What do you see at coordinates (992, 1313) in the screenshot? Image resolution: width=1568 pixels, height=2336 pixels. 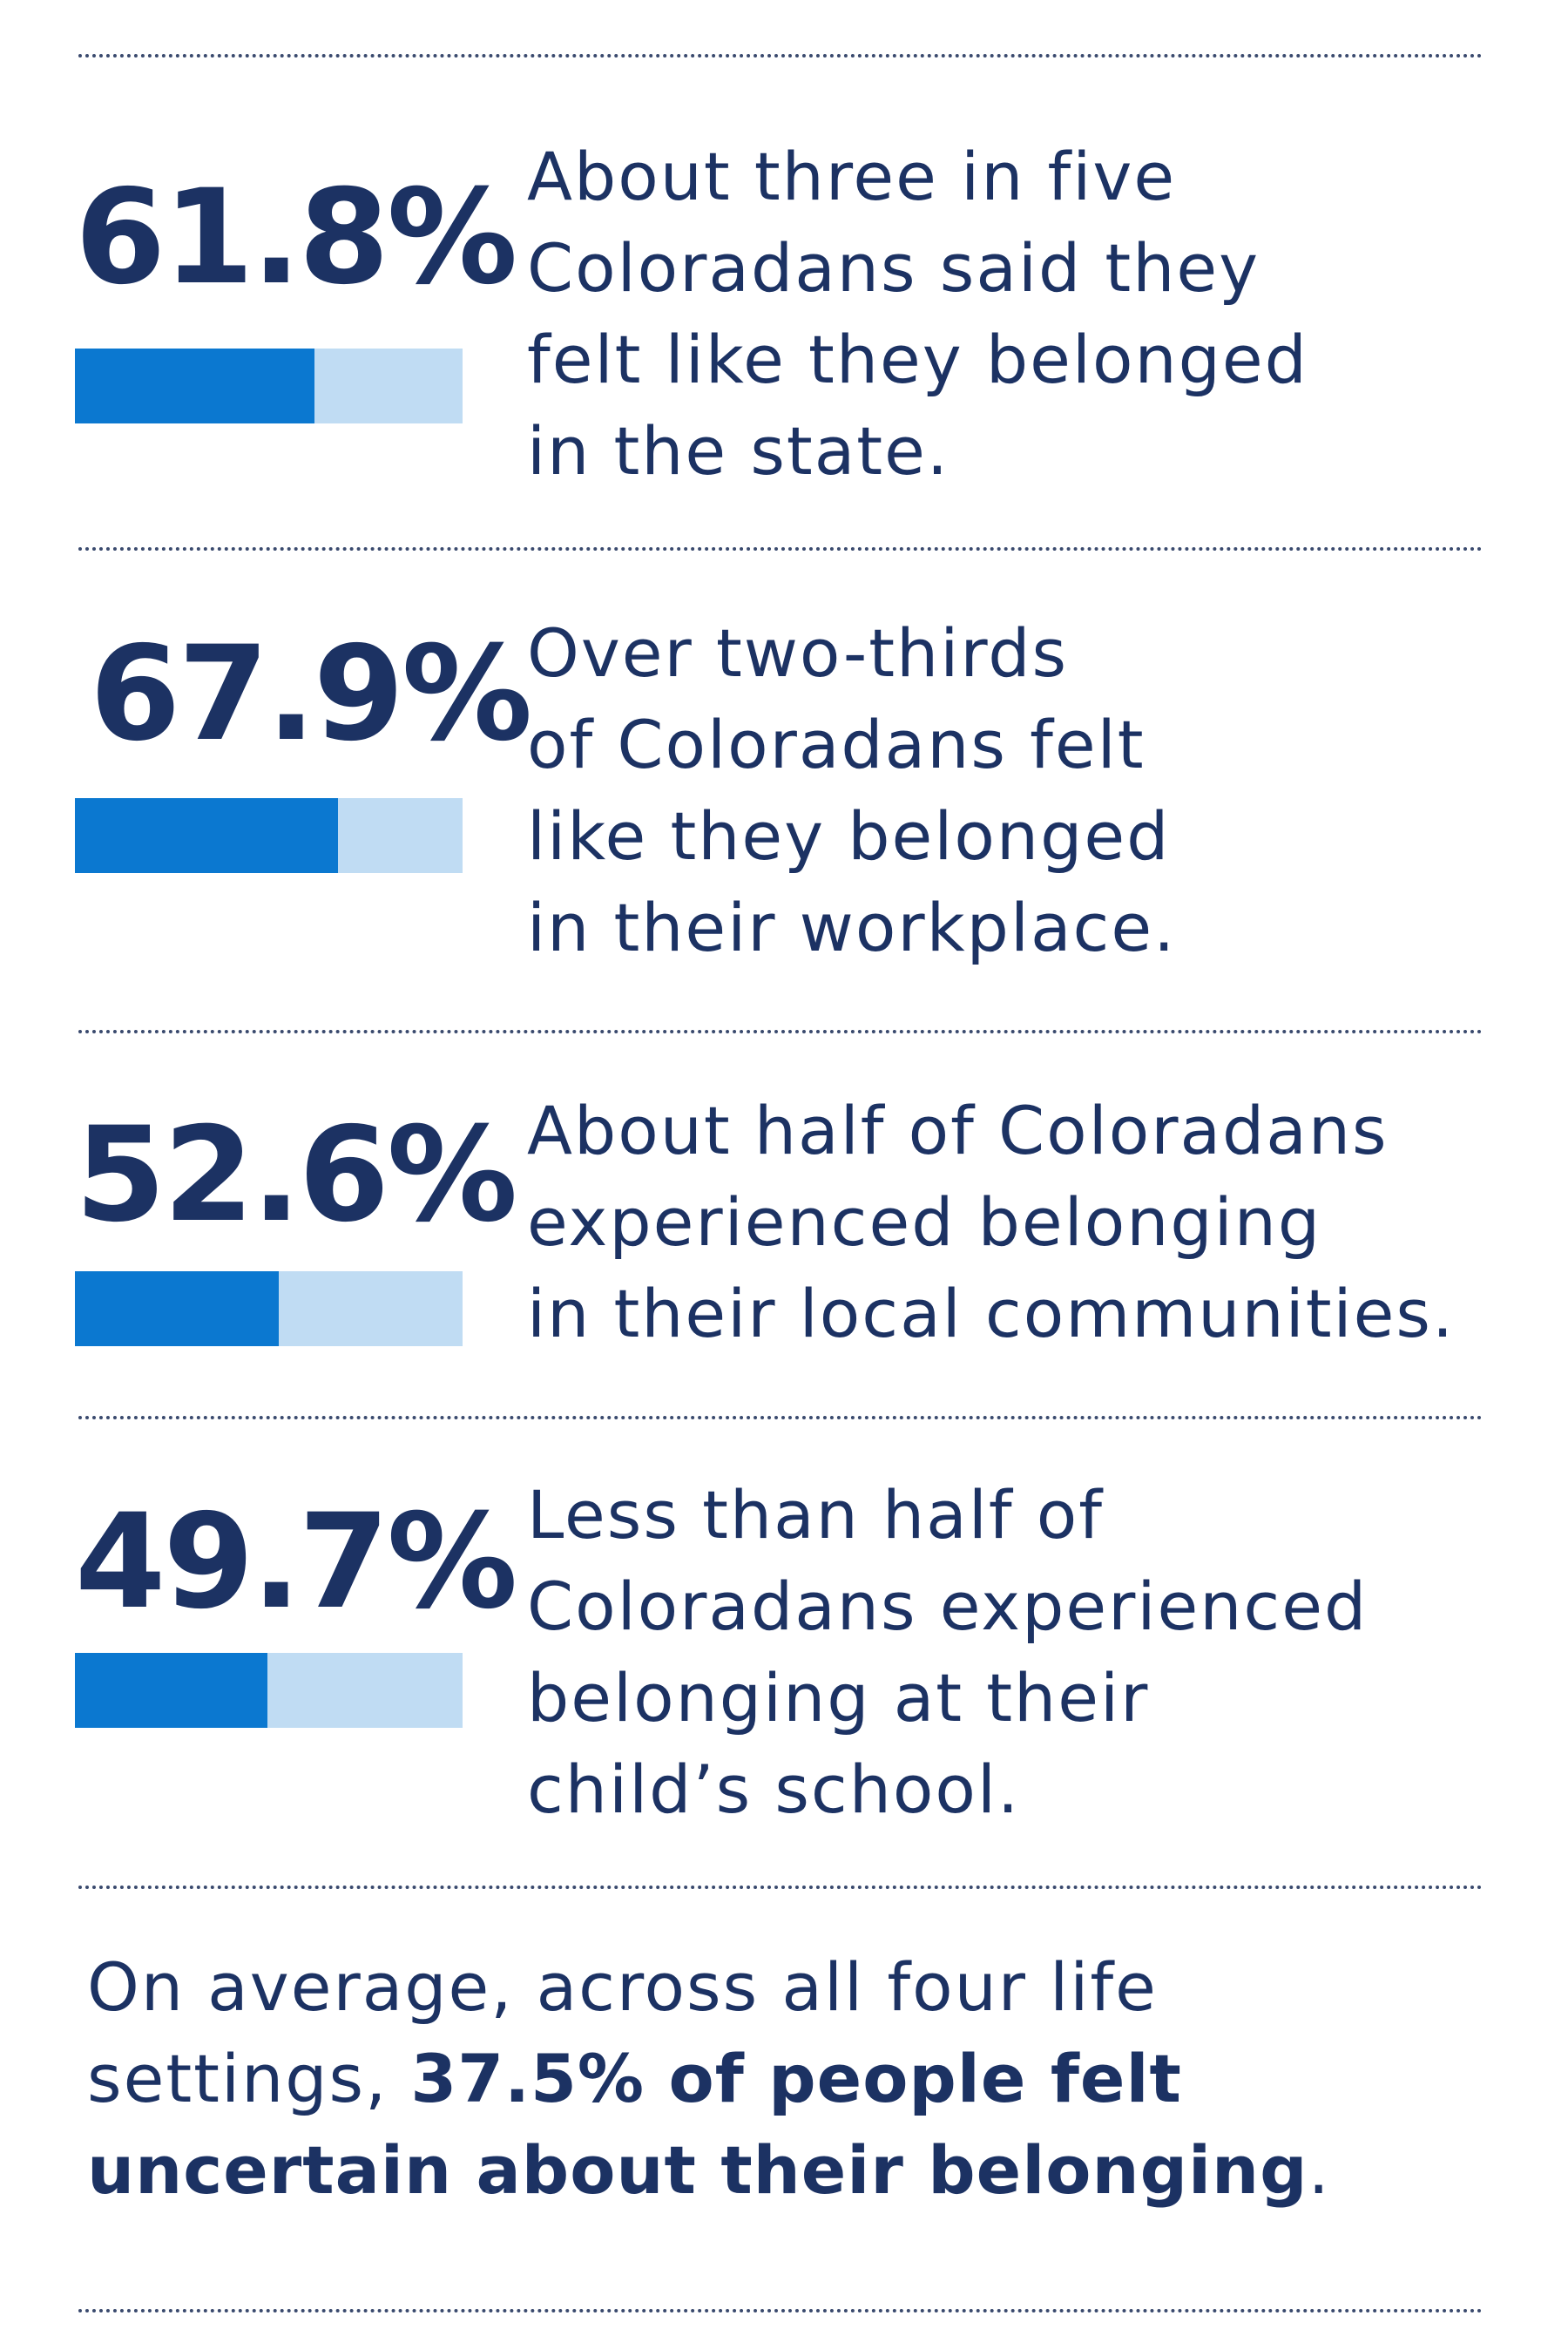 I see `description-line: in their local communities.` at bounding box center [992, 1313].